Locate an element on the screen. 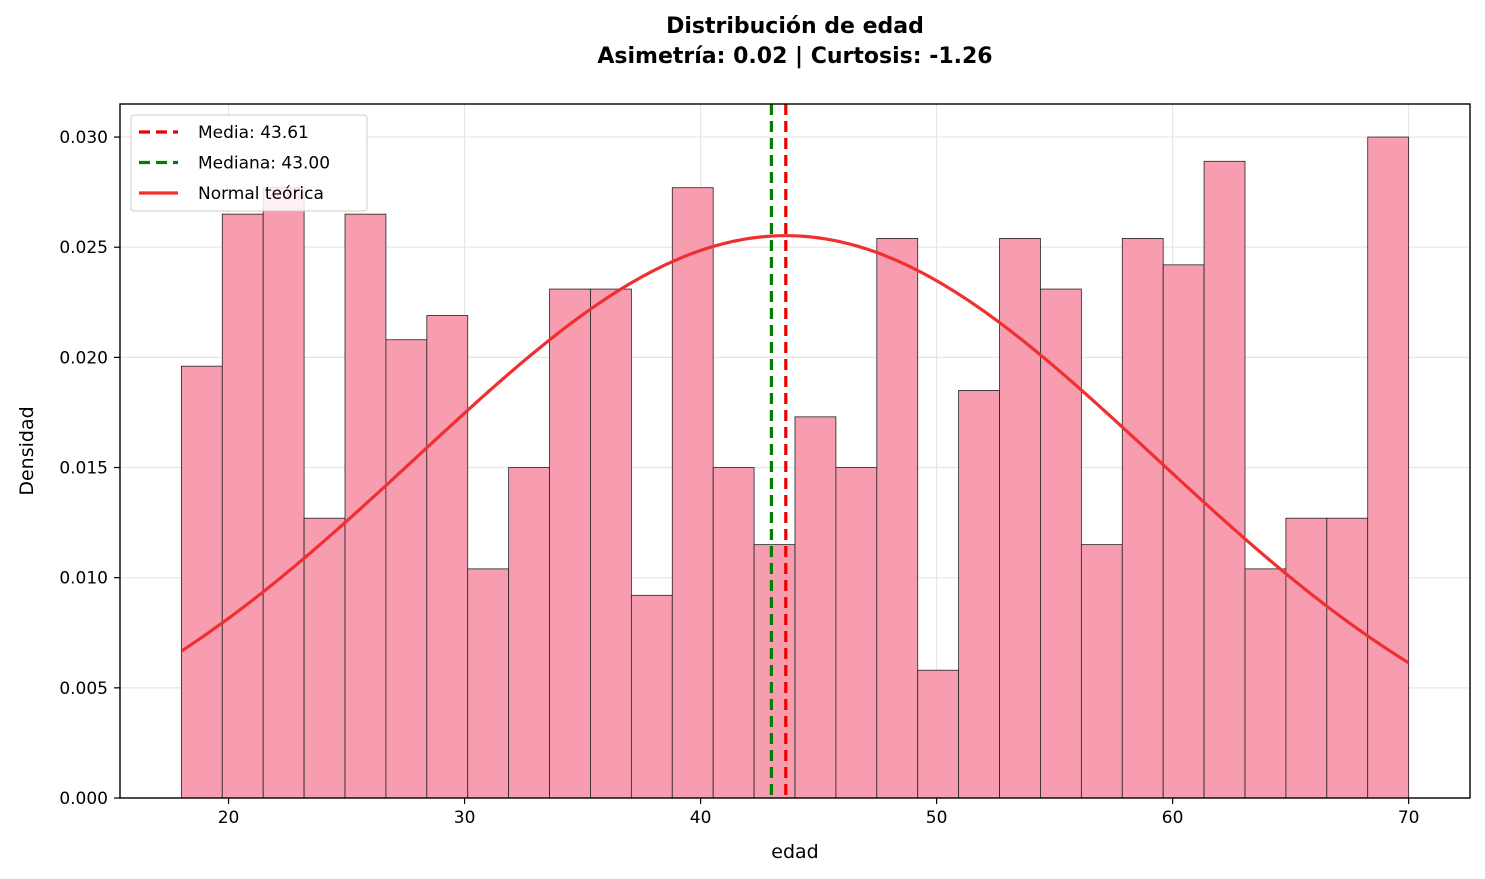 This screenshot has width=1485, height=879. x-axis-ticks: 20 30 40 50 60 70 is located at coordinates (819, 813).